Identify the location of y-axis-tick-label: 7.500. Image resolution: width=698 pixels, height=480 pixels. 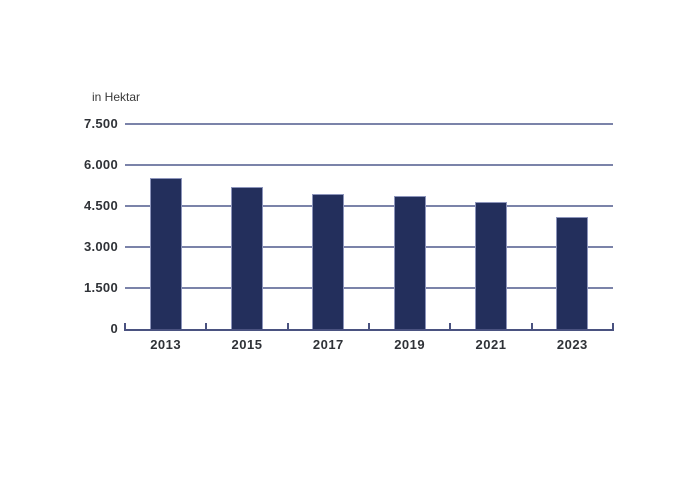
(100, 123).